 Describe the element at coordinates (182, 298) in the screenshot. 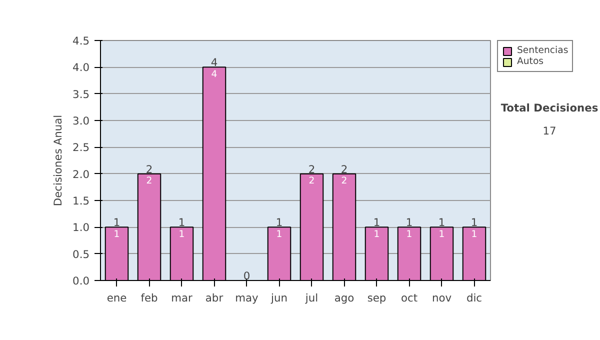

I see `x-tick-label: mar` at that location.